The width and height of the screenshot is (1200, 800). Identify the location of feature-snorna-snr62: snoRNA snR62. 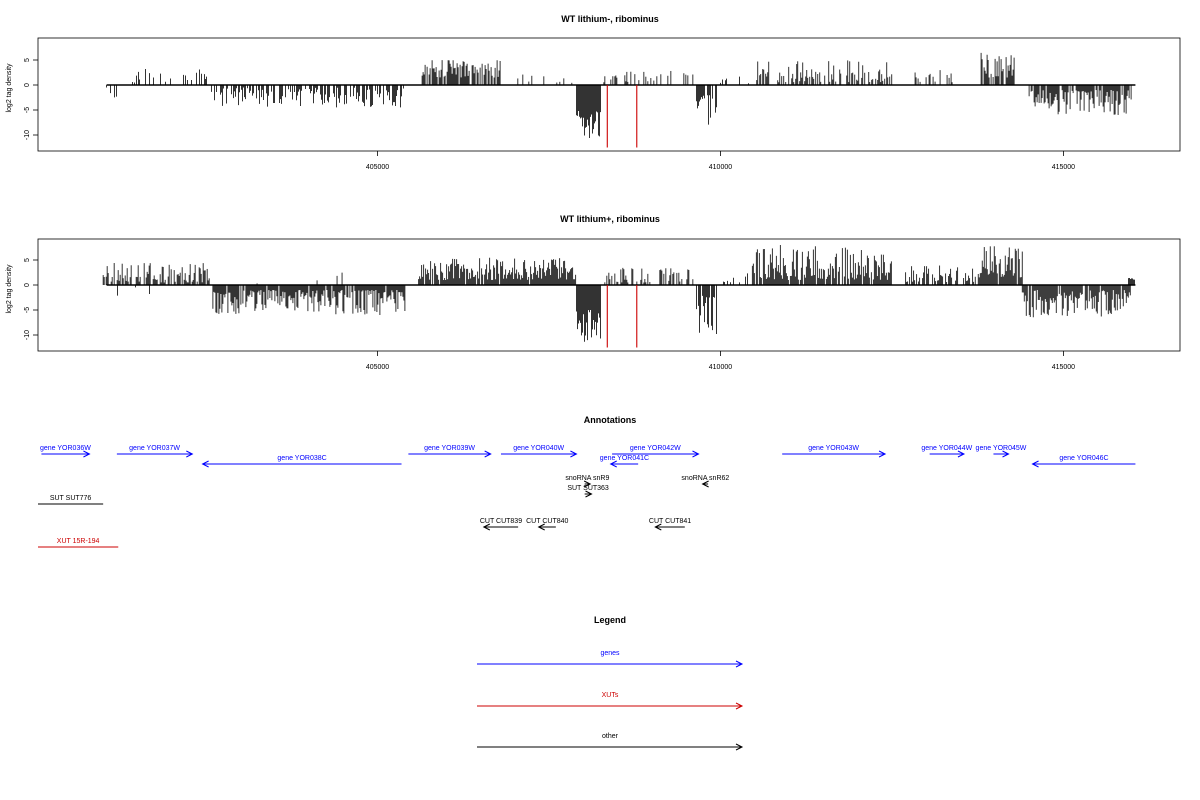
(705, 481).